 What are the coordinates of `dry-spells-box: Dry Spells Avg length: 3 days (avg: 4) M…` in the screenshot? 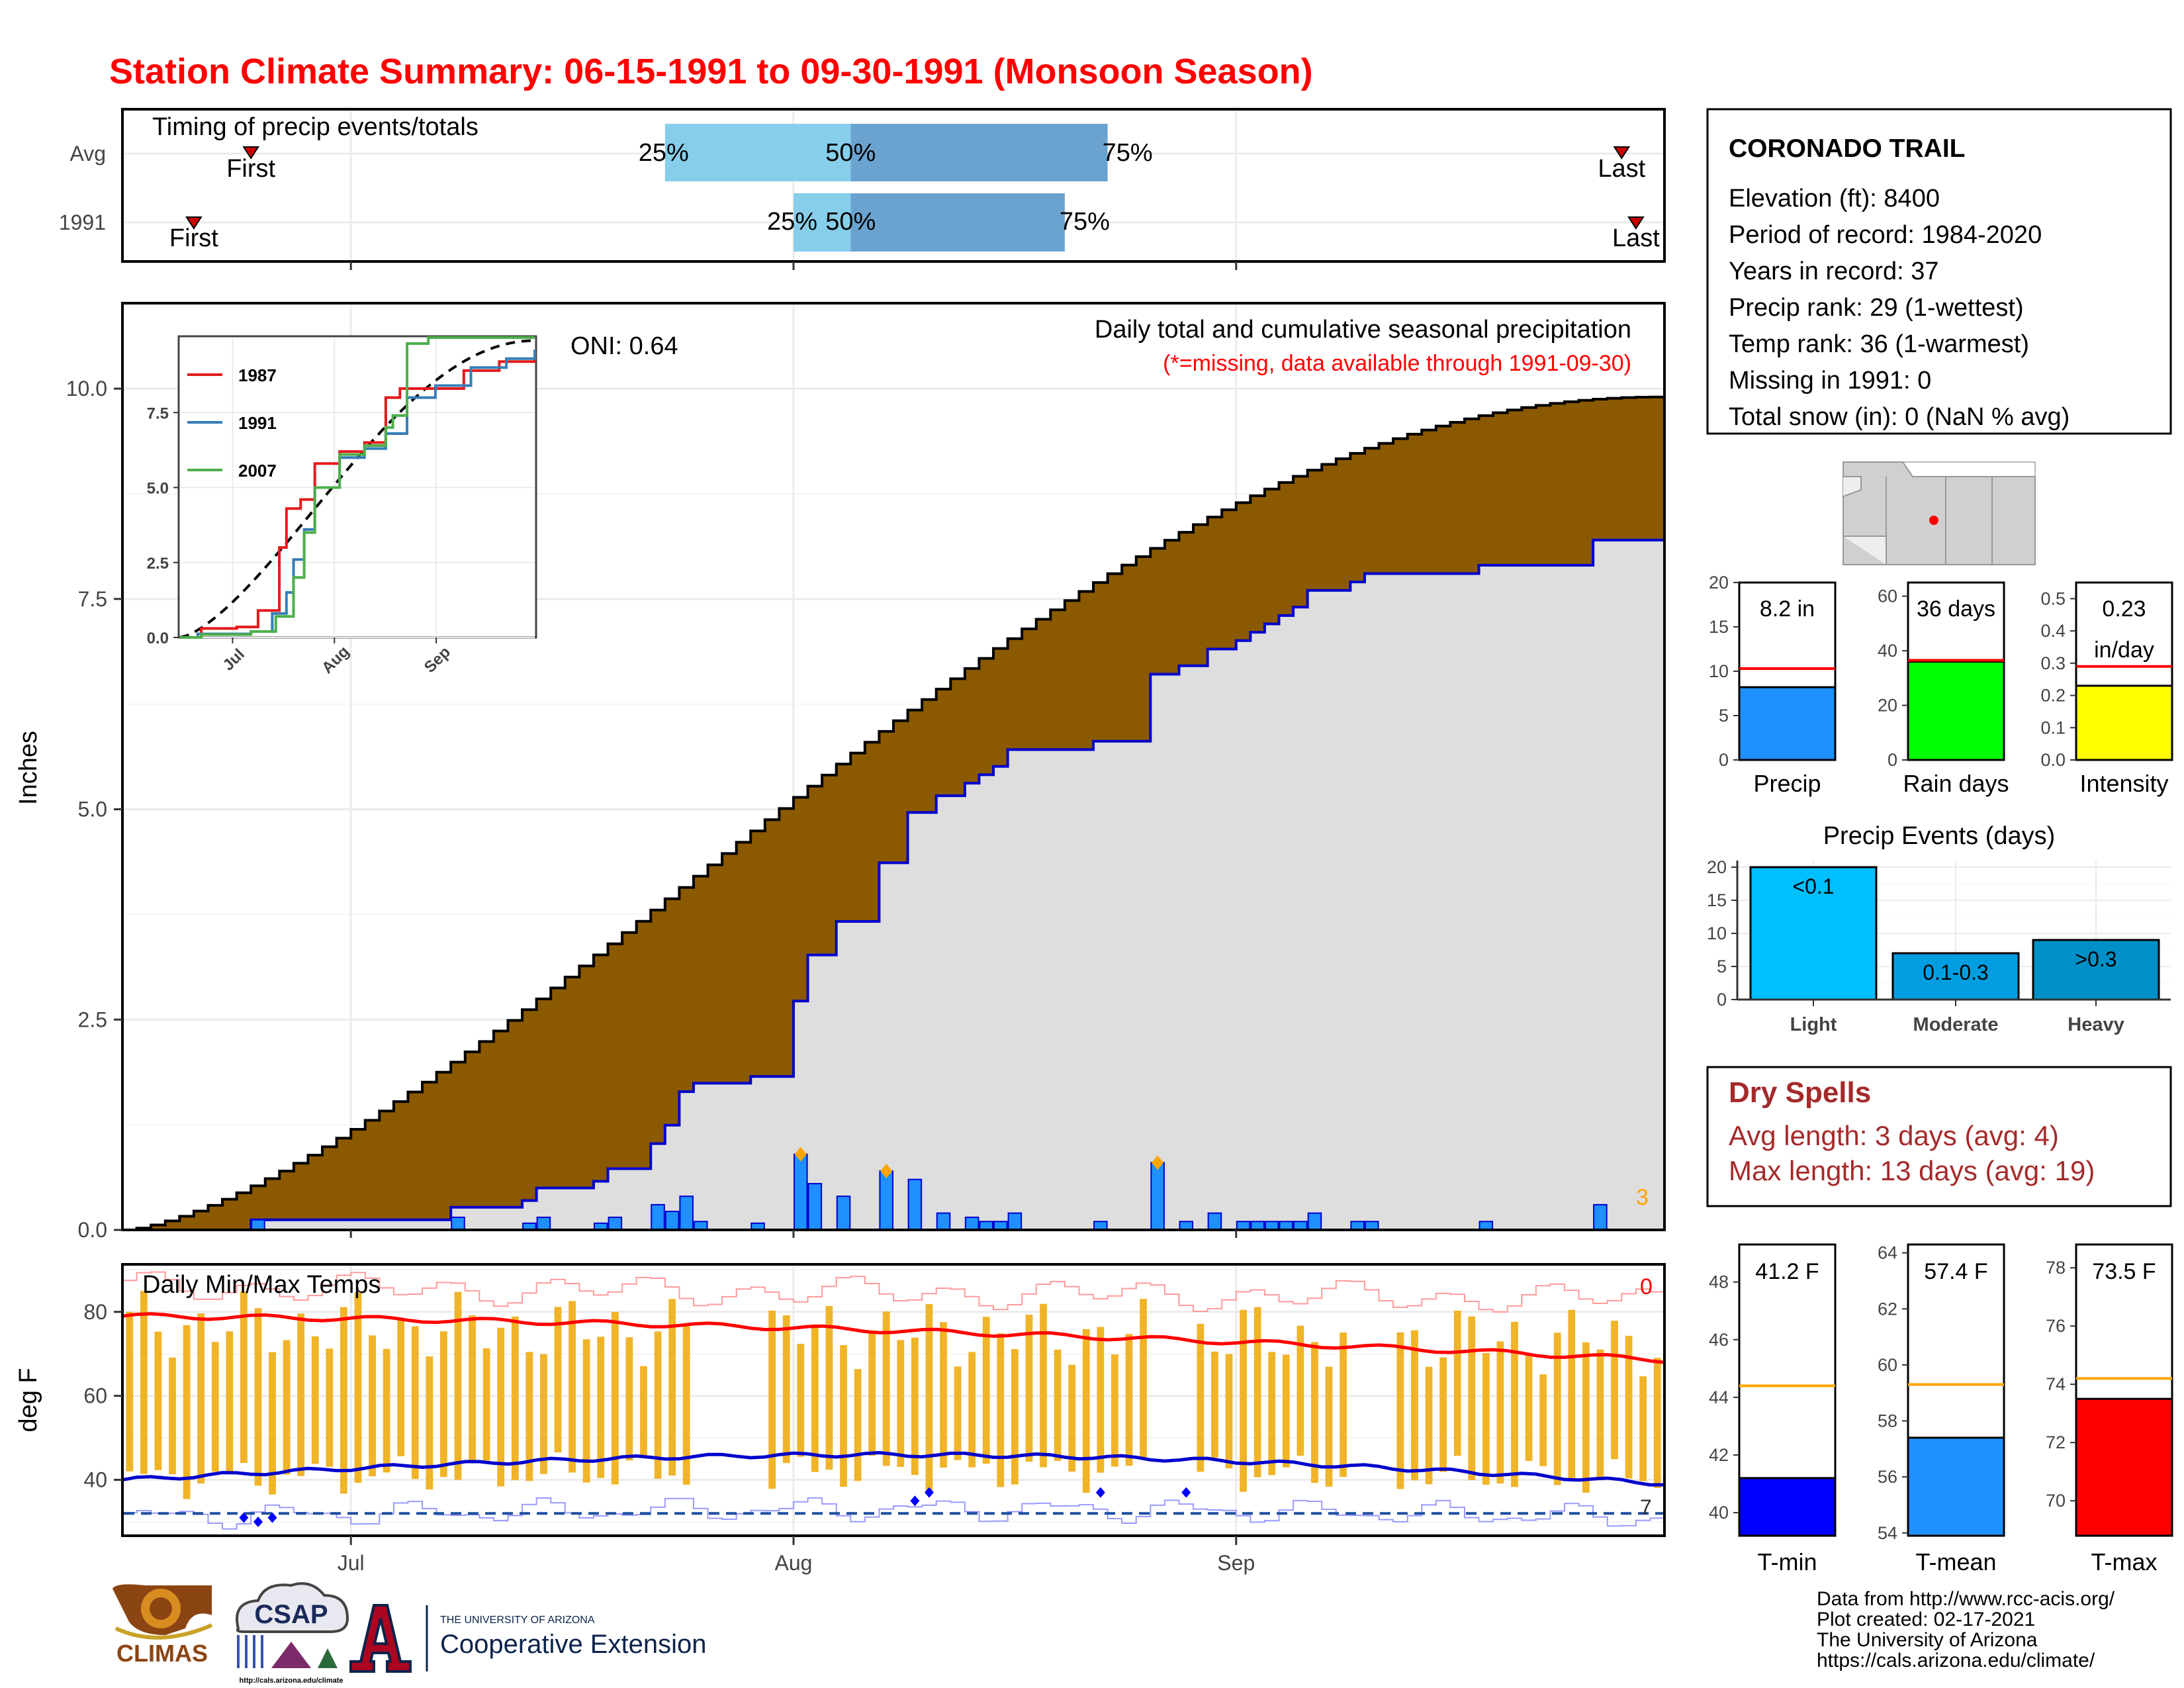 It's located at (1939, 1136).